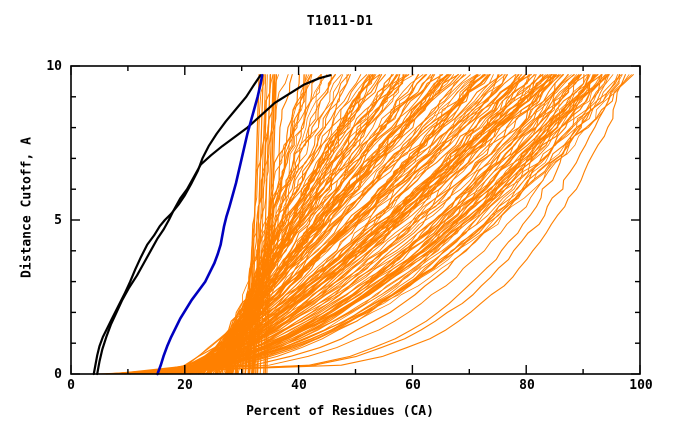  I want to click on x-tick-label-0: 0, so click(71, 385).